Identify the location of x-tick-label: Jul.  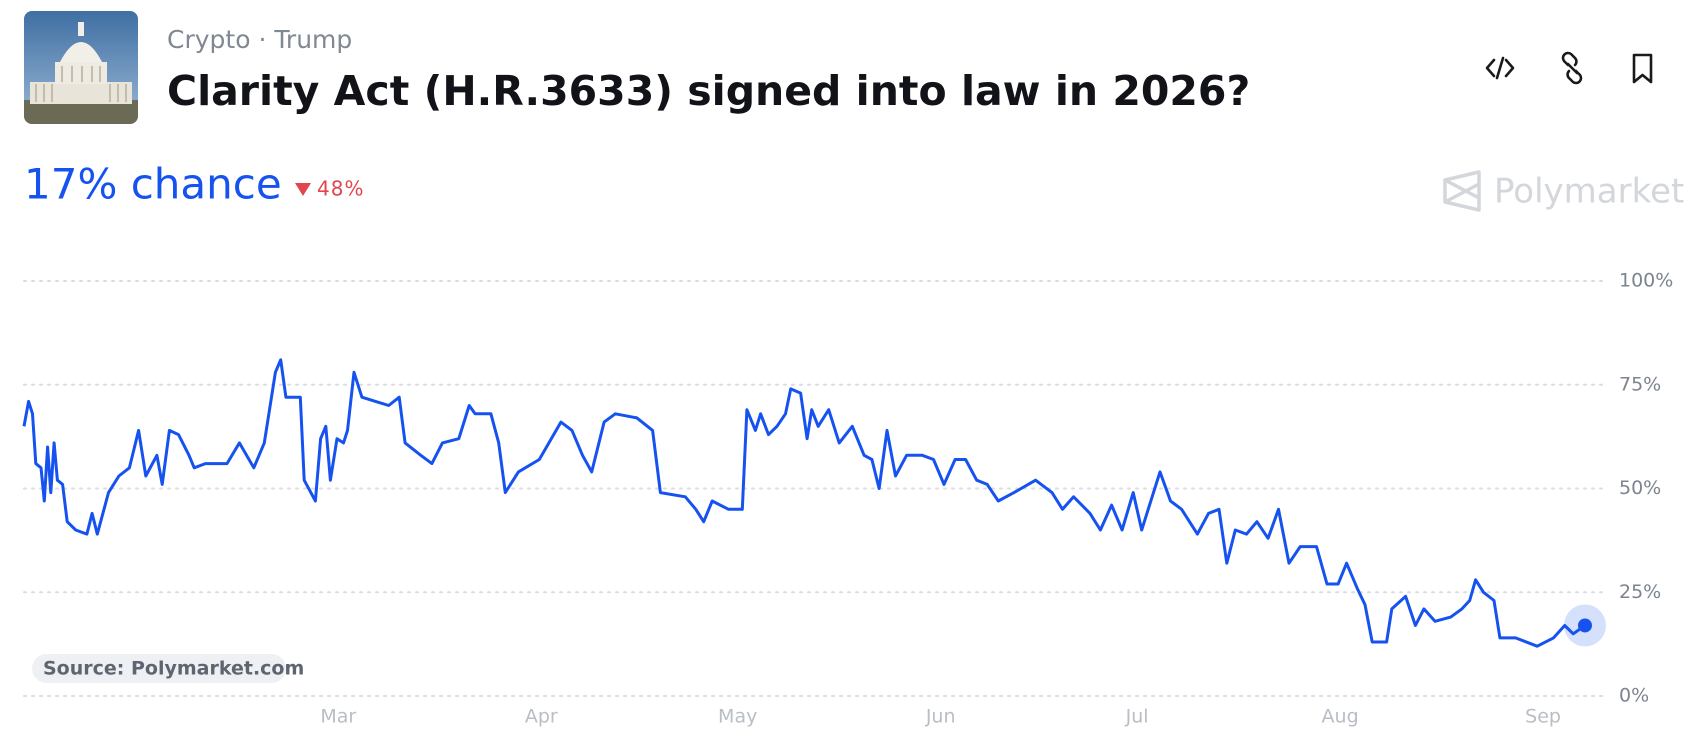
(1137, 717).